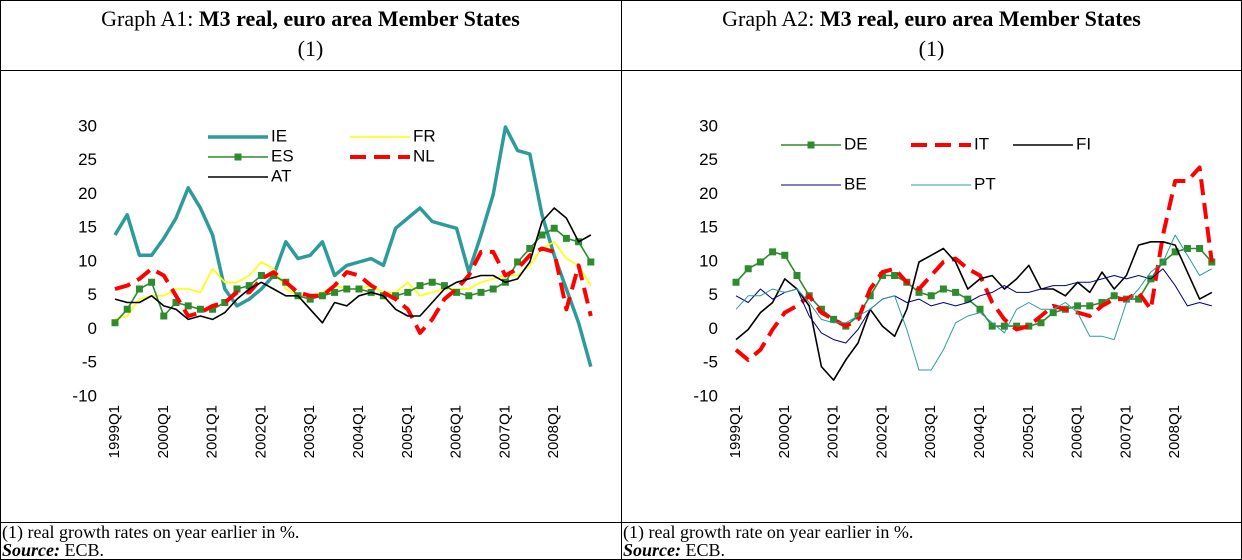 This screenshot has height=560, width=1242. Describe the element at coordinates (855, 183) in the screenshot. I see `legend-label: BE` at that location.